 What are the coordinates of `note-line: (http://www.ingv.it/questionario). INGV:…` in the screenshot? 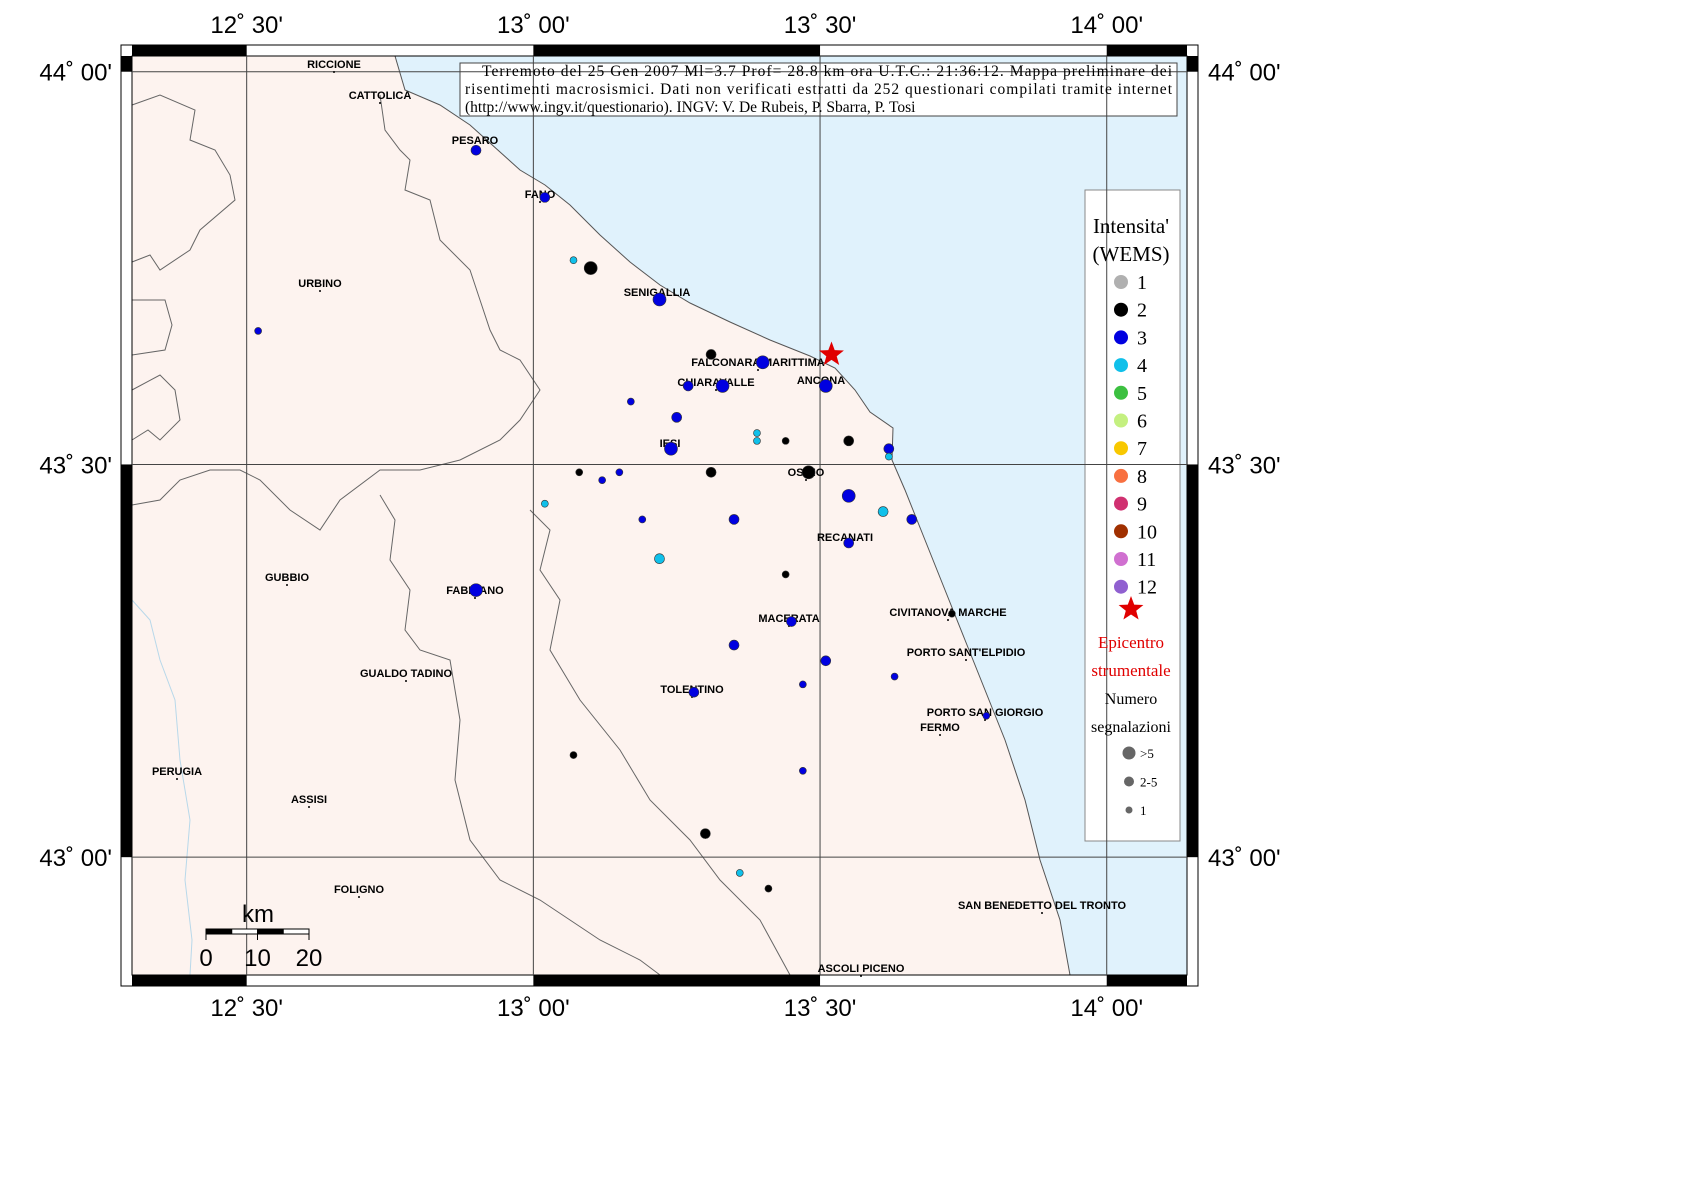 It's located at (690, 107).